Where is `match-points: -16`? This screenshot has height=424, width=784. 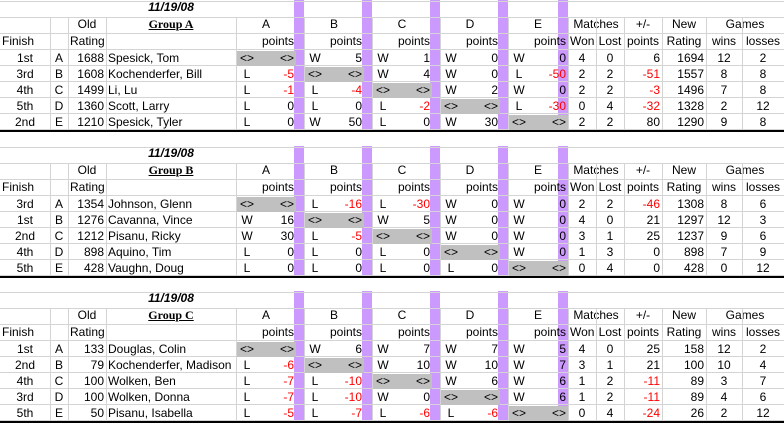
match-points: -16 is located at coordinates (353, 204).